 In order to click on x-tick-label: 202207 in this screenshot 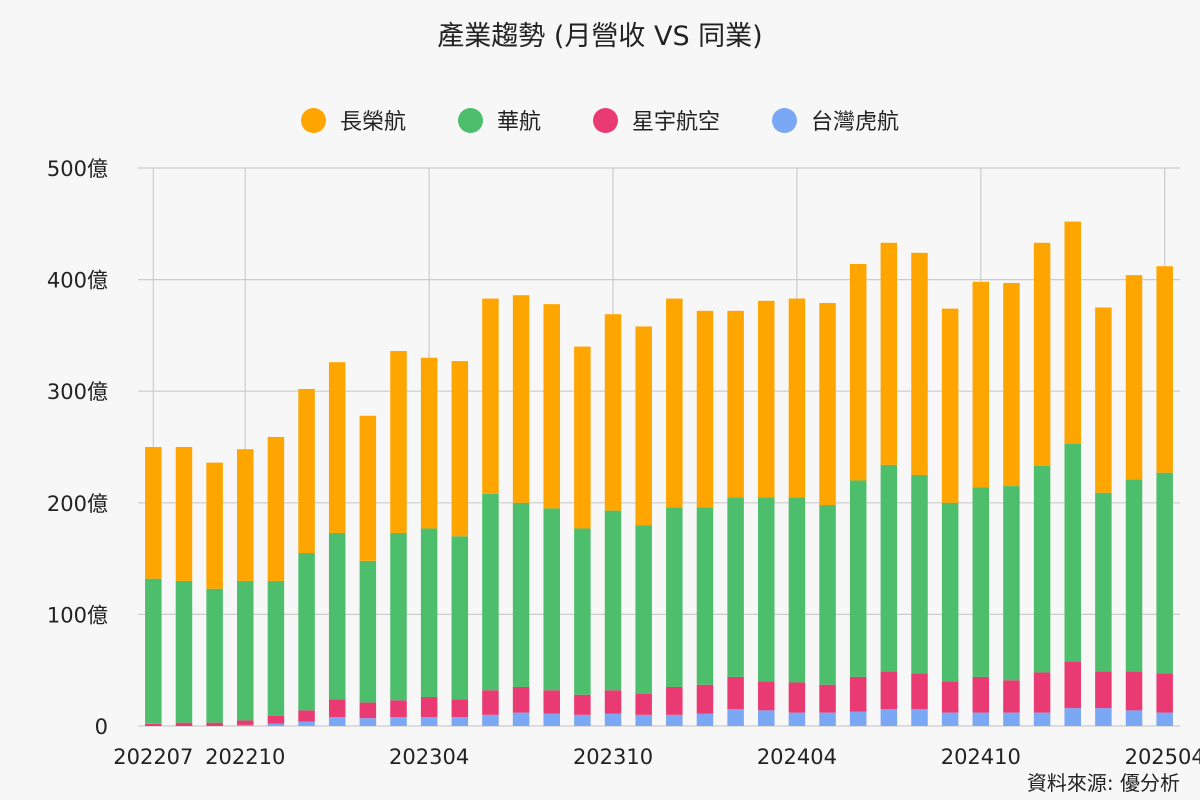, I will do `click(153, 757)`.